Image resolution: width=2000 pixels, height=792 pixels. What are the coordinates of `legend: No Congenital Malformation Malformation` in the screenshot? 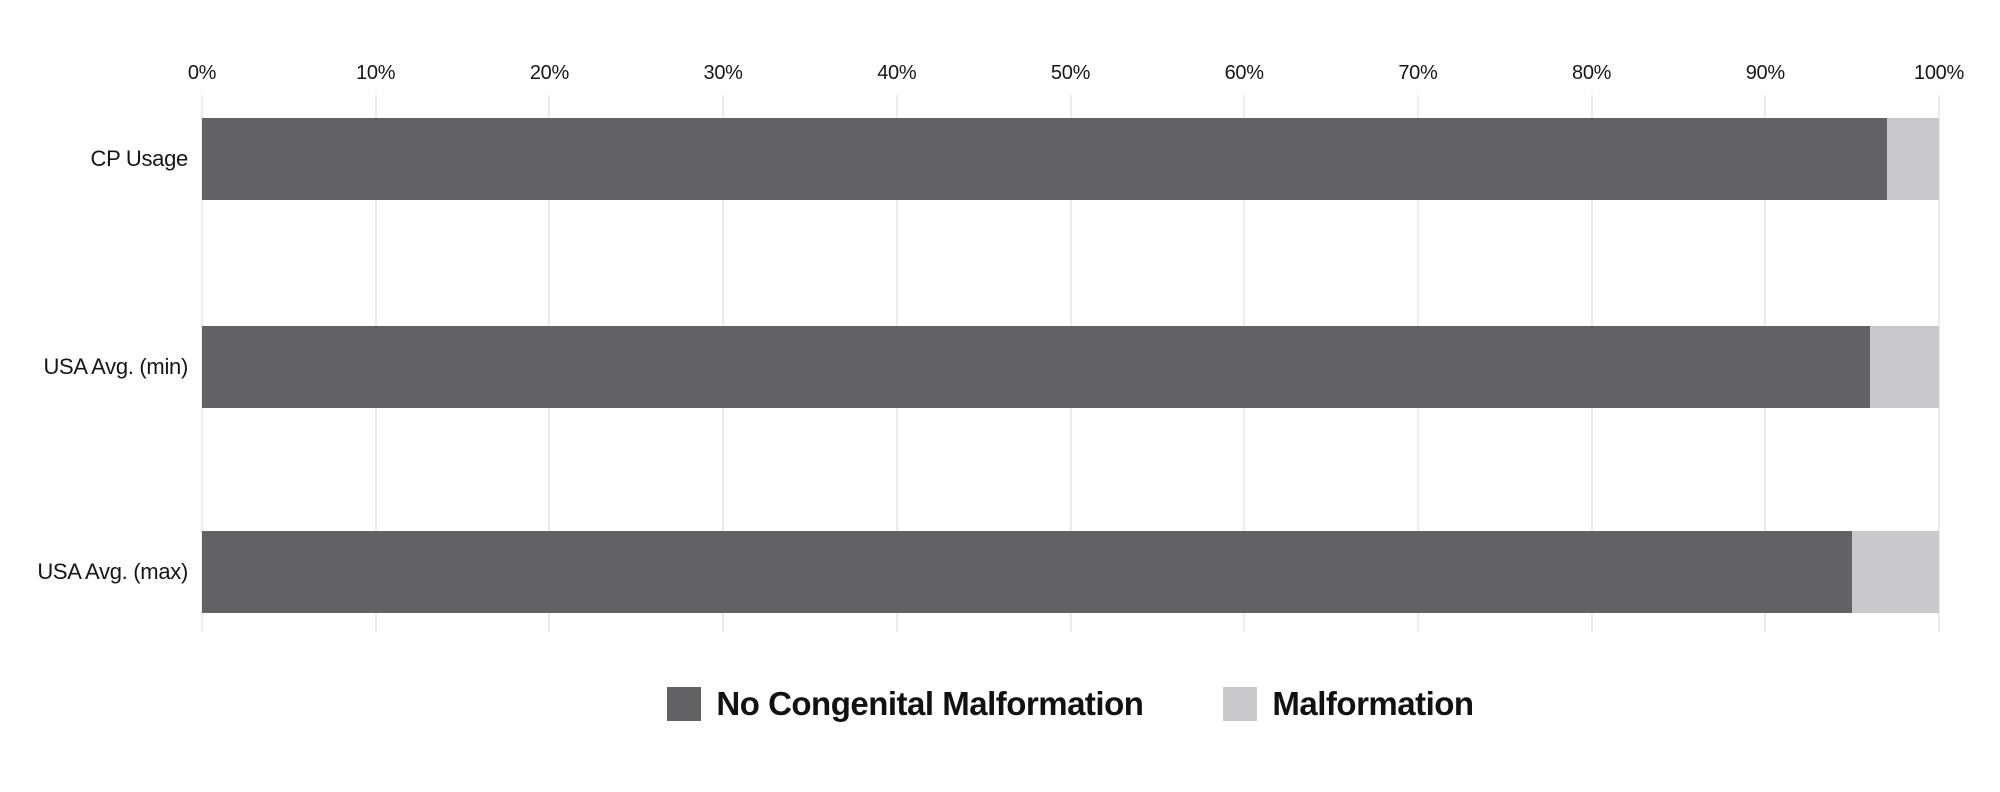 It's located at (1070, 704).